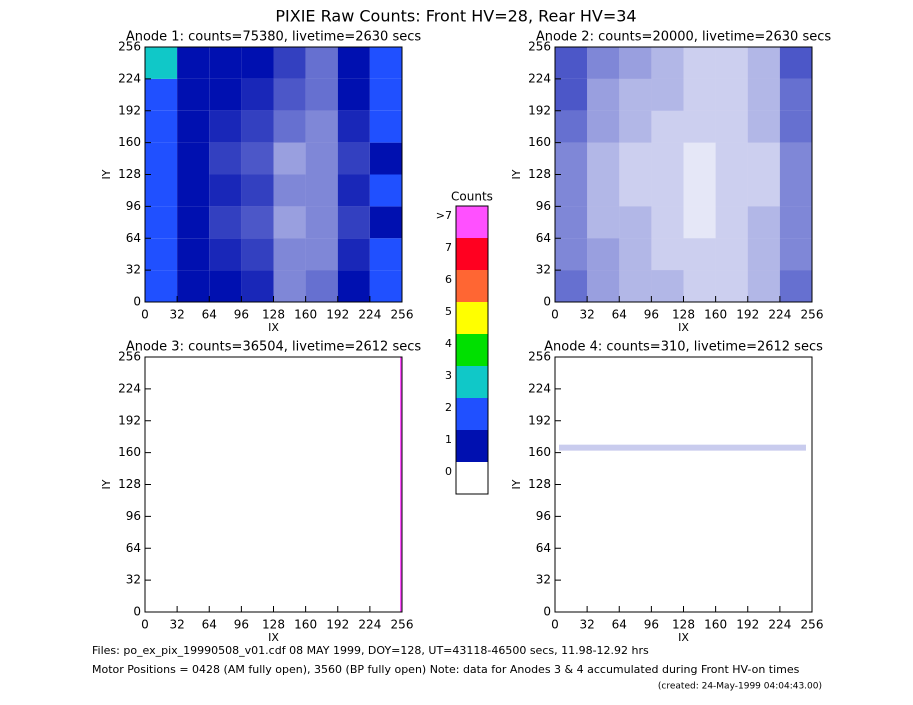 The height and width of the screenshot is (705, 913). What do you see at coordinates (683, 315) in the screenshot?
I see `x-tick-label: 128` at bounding box center [683, 315].